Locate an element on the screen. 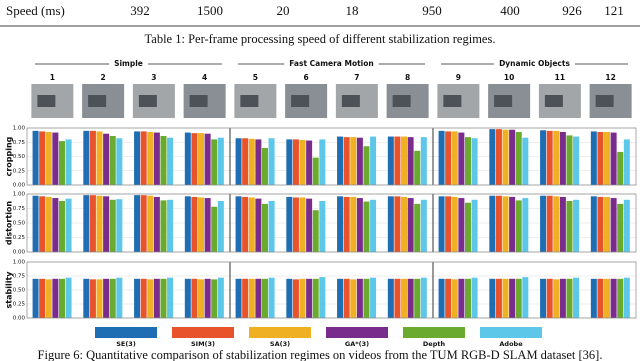 This screenshot has height=361, width=640. category-label: 3 is located at coordinates (153, 77).